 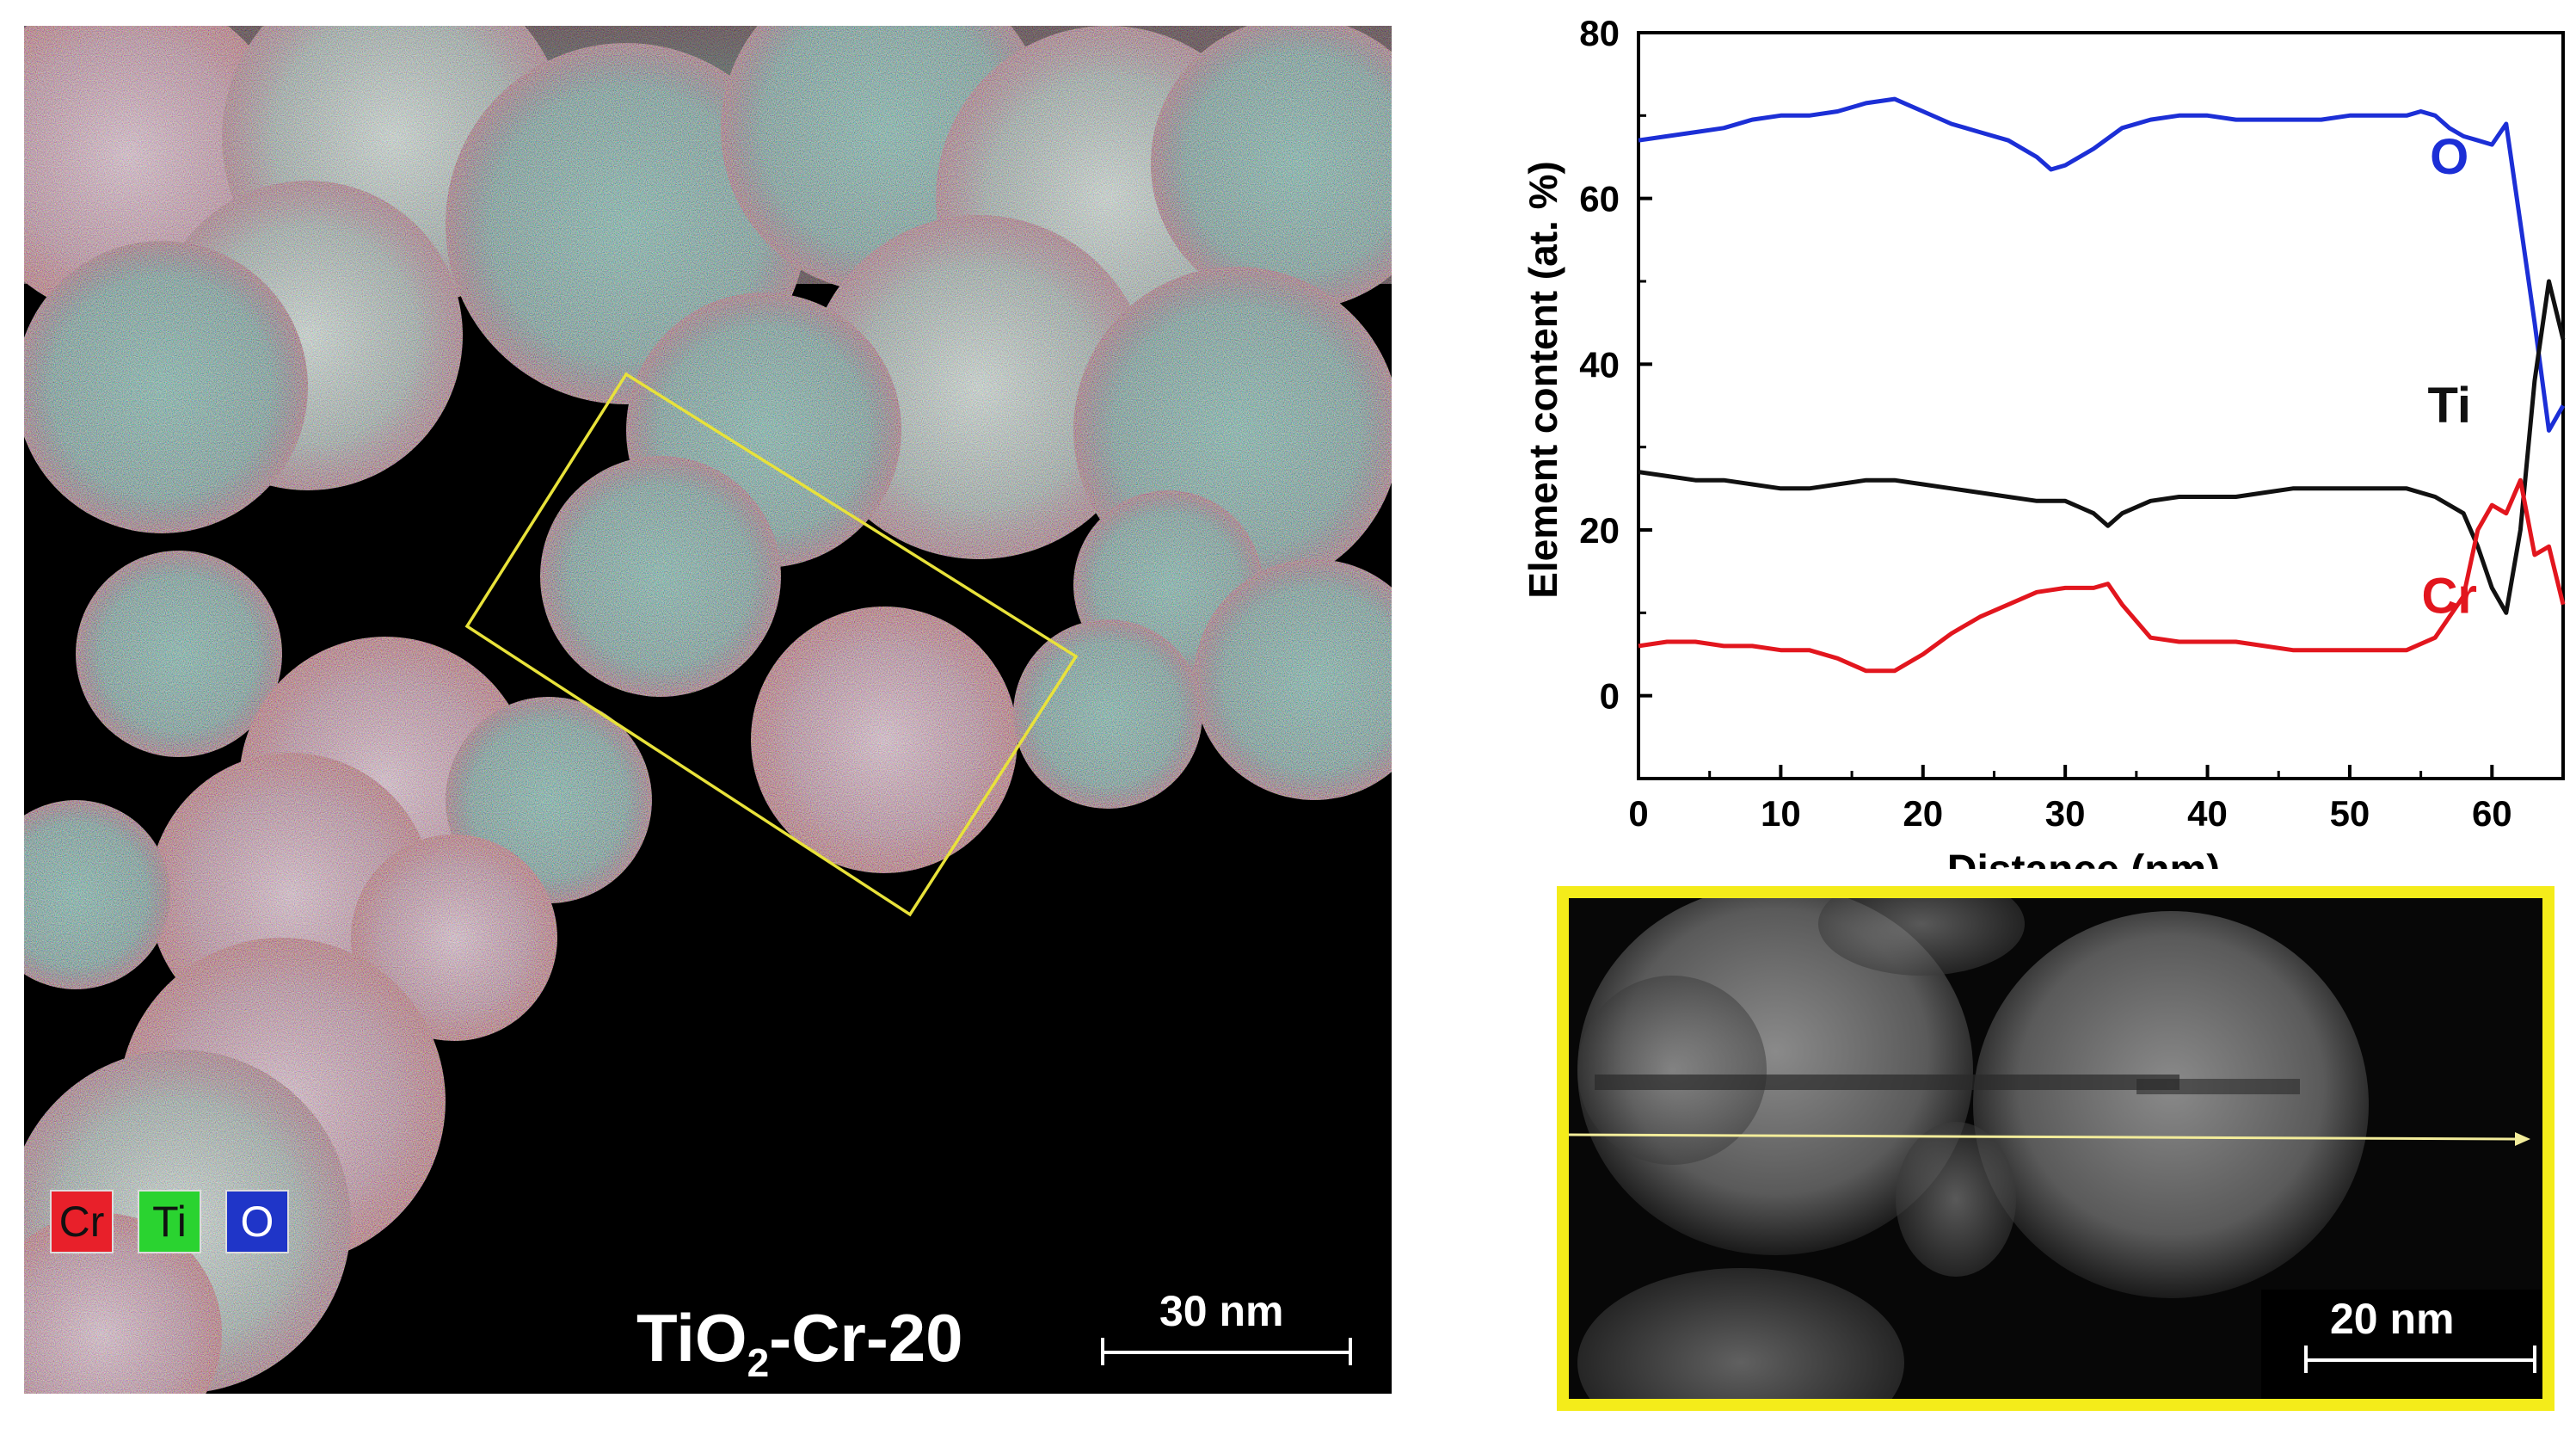 What do you see at coordinates (2492, 813) in the screenshot?
I see `x-tick-label: 60` at bounding box center [2492, 813].